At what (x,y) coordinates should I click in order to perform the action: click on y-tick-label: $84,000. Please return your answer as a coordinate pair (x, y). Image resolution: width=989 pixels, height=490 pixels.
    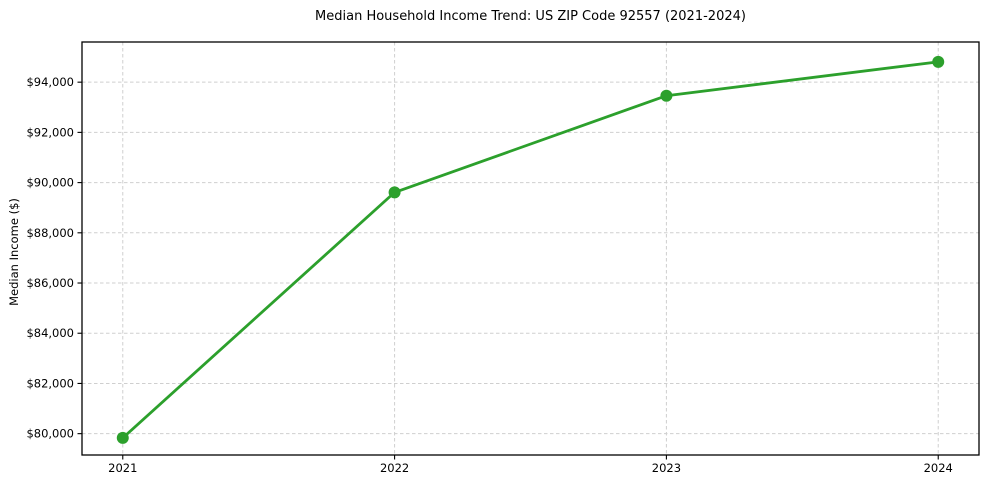
    Looking at the image, I should click on (50, 333).